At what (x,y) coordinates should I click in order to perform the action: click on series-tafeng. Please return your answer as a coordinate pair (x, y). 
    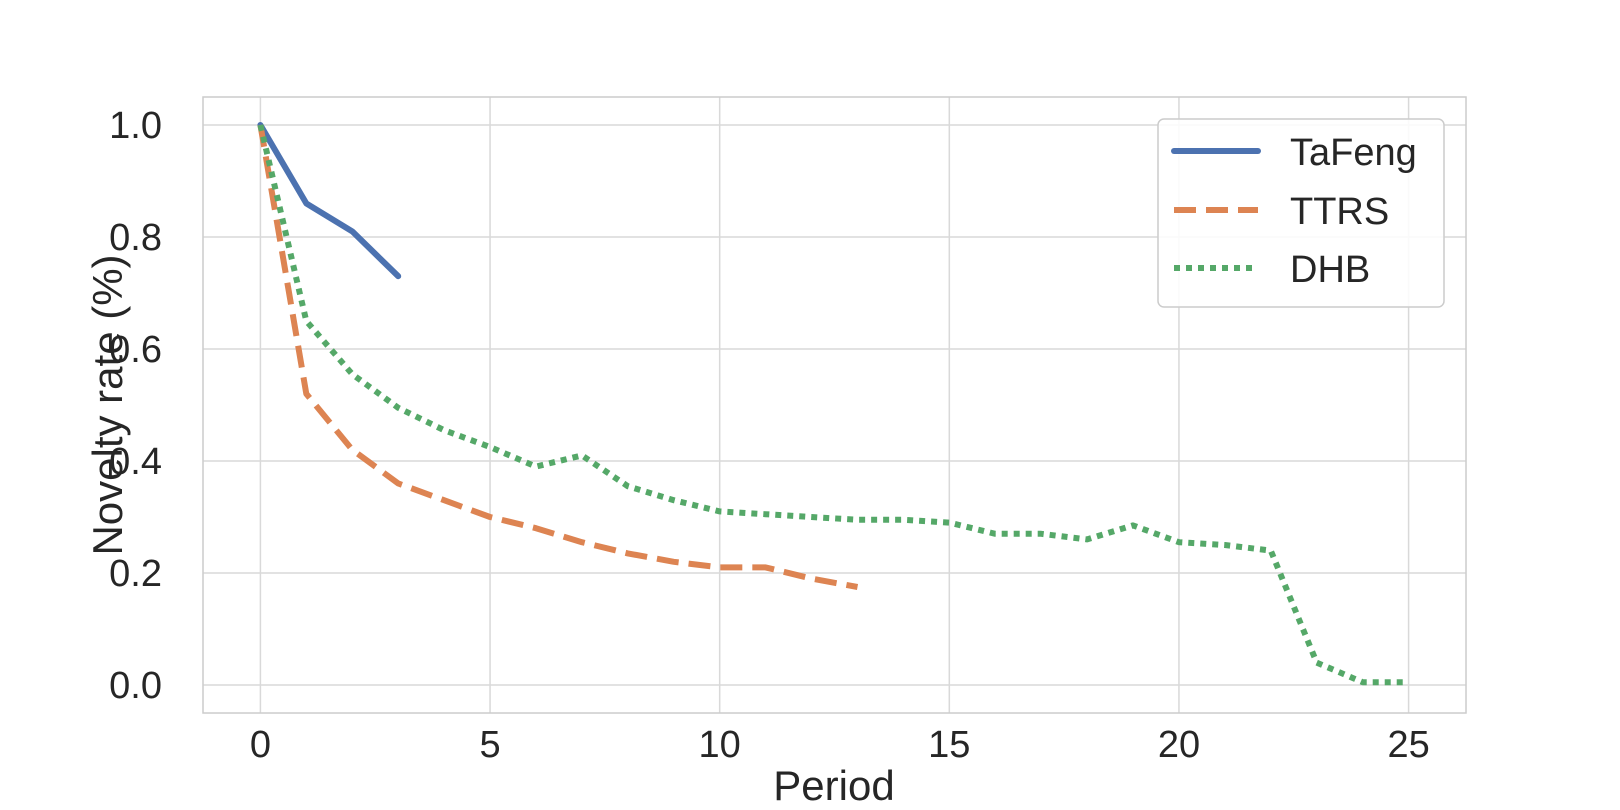
    Looking at the image, I should click on (329, 201).